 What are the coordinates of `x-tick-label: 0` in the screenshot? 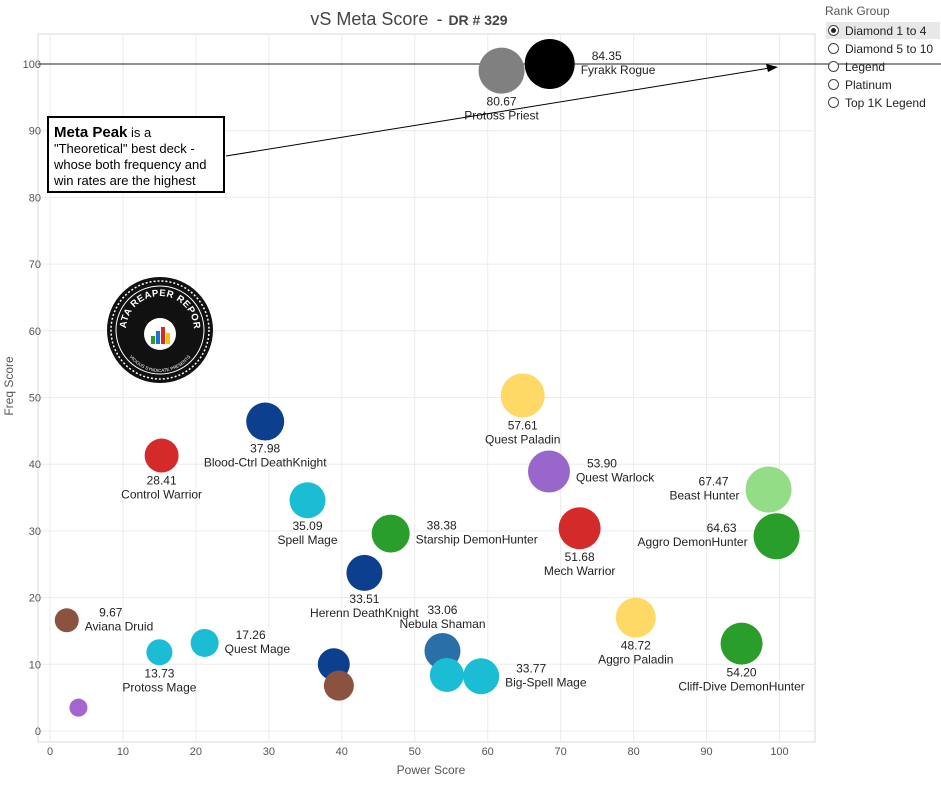 It's located at (50, 752).